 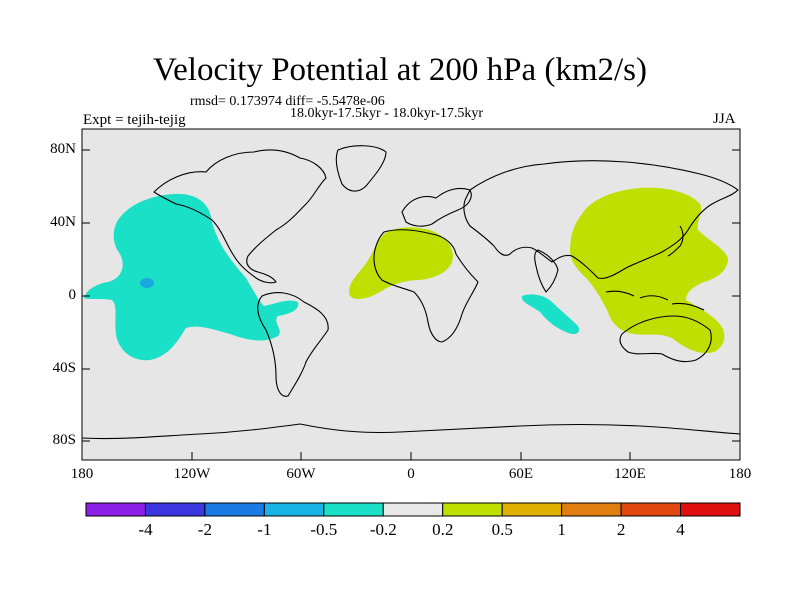 What do you see at coordinates (63, 222) in the screenshot?
I see `y-tick-label: 40N` at bounding box center [63, 222].